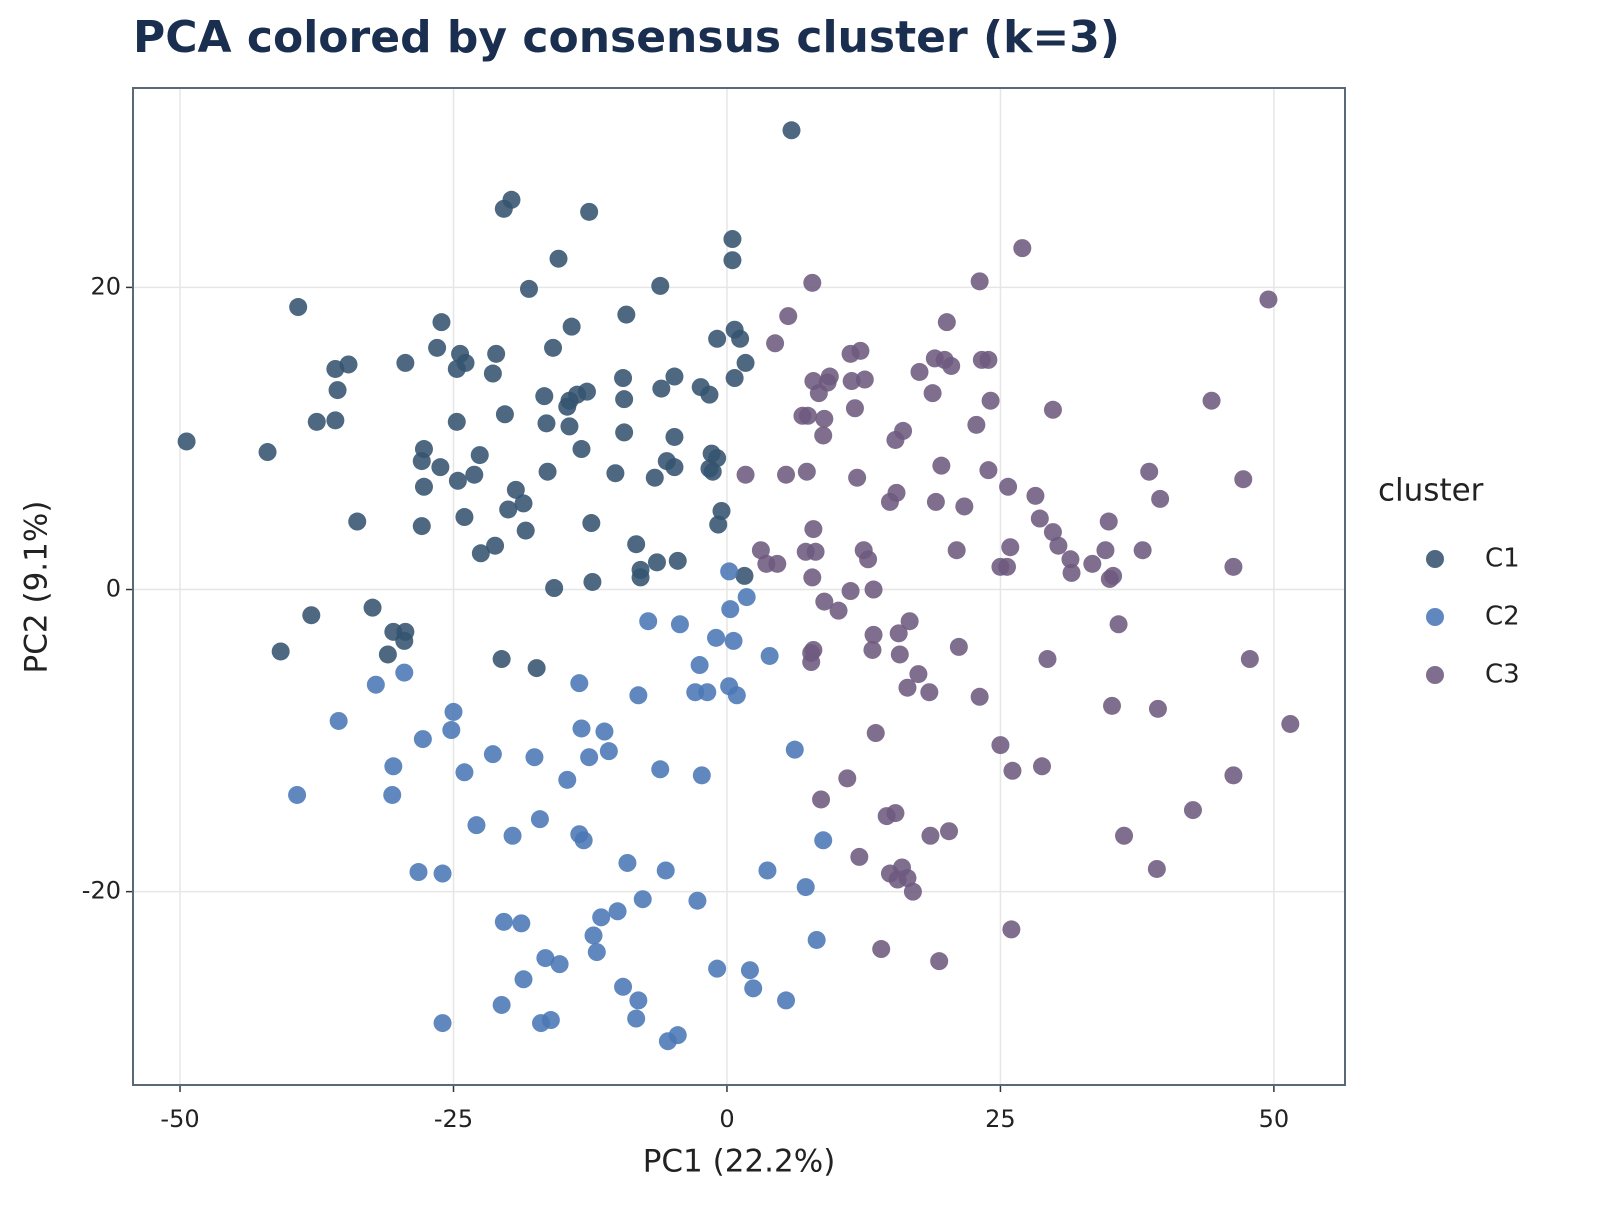  Describe the element at coordinates (113, 589) in the screenshot. I see `y-tick-label: 0` at that location.